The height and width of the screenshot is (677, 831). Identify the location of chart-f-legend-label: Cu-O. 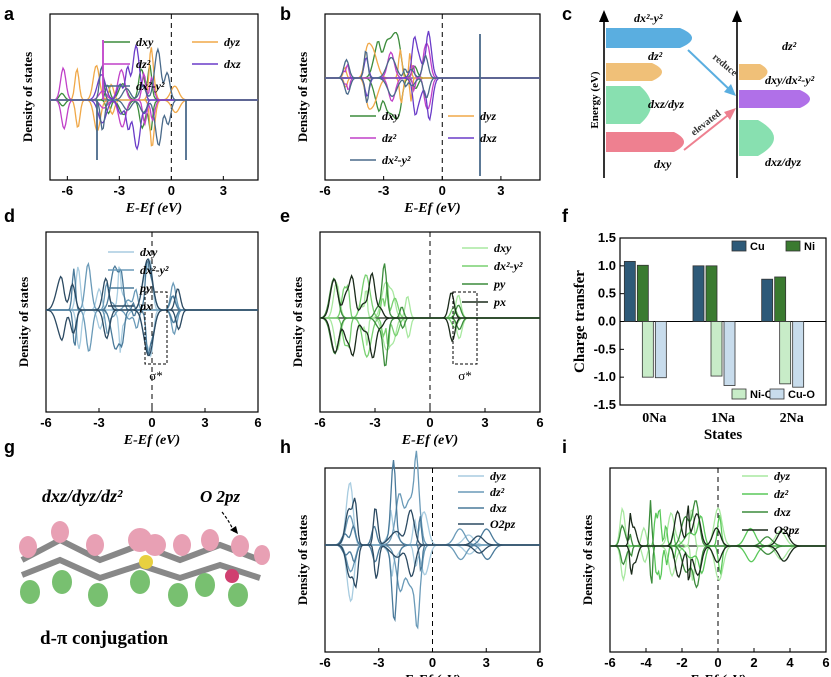
(801, 395).